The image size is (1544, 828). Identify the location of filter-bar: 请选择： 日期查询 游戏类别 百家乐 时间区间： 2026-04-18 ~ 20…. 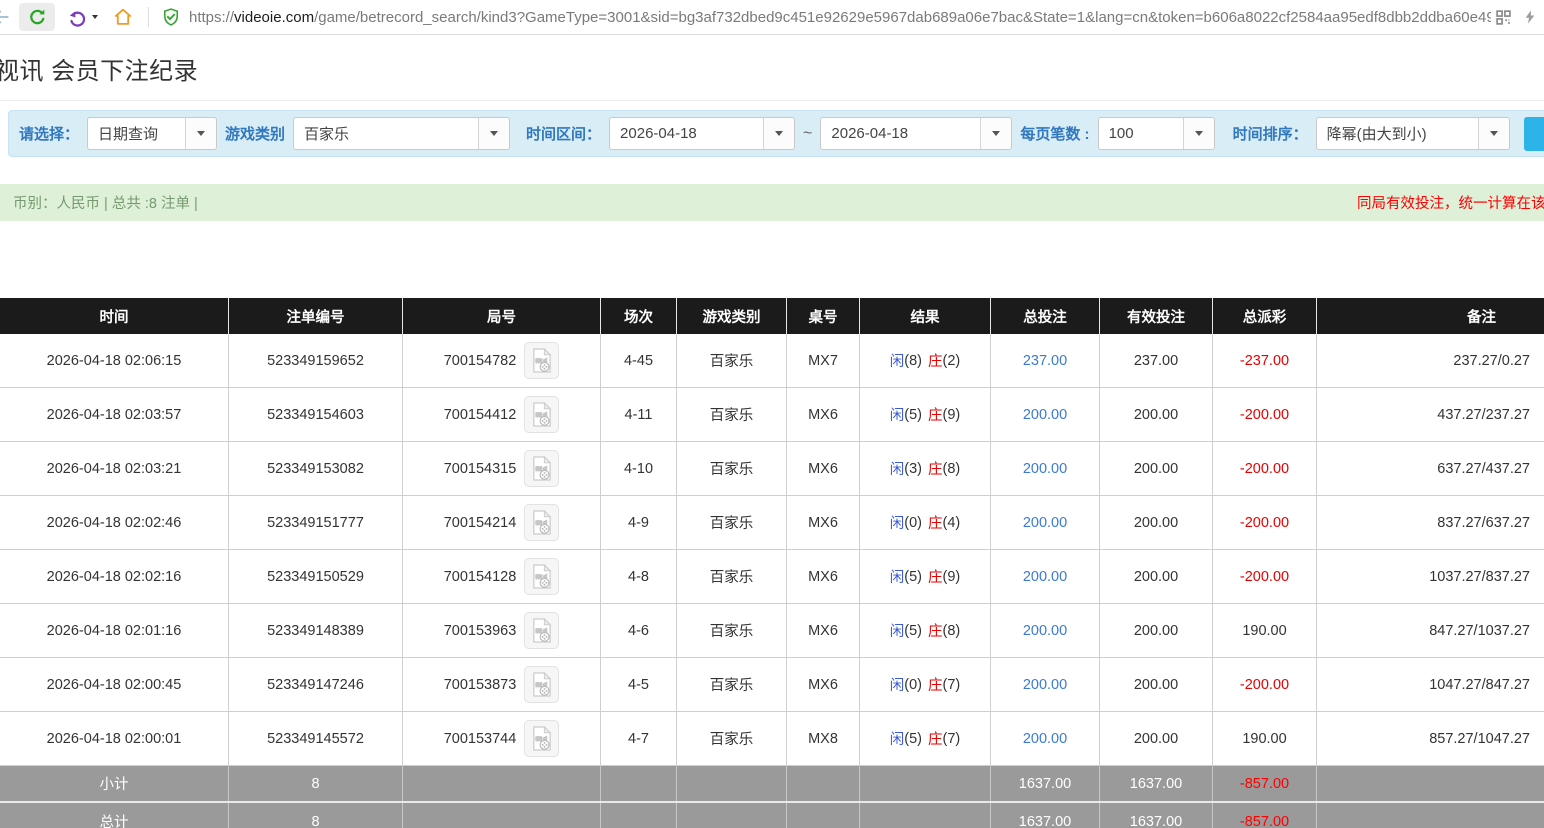
(776, 133).